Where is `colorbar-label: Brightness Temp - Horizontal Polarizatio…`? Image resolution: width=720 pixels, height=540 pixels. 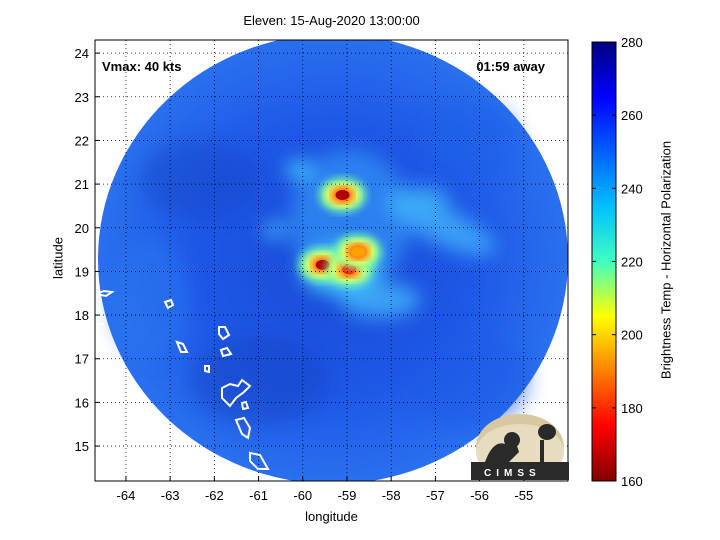 colorbar-label: Brightness Temp - Horizontal Polarizatio… is located at coordinates (666, 260).